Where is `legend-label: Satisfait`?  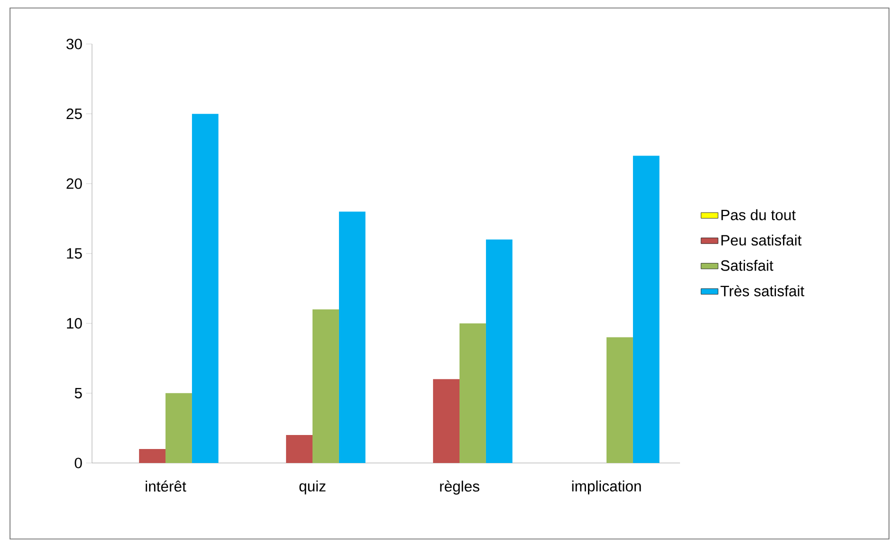
legend-label: Satisfait is located at coordinates (747, 265).